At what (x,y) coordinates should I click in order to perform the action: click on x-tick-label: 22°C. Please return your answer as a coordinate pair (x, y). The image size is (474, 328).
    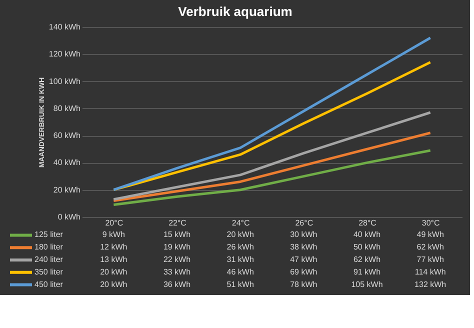
    Looking at the image, I should click on (177, 223).